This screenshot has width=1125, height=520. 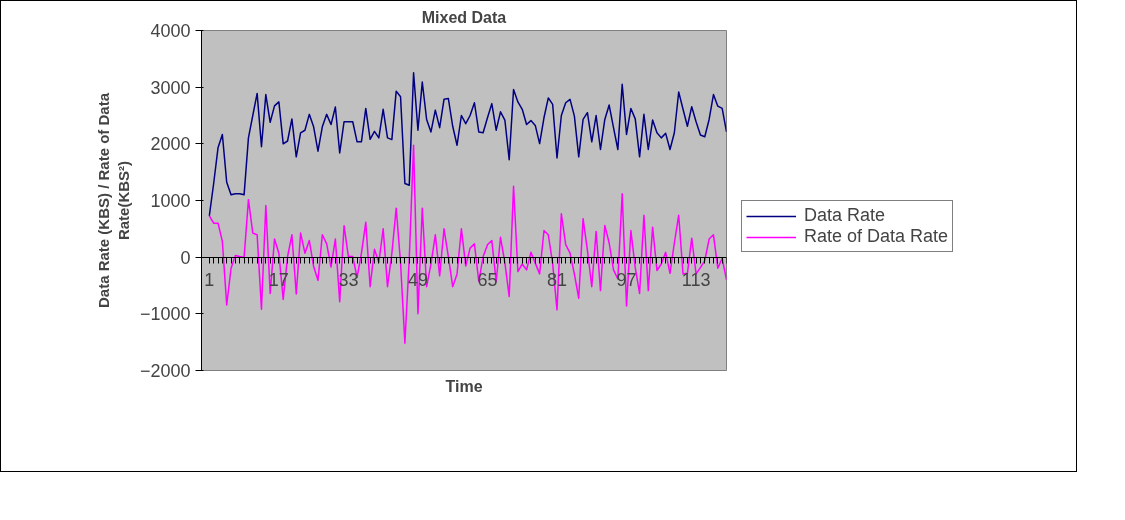 What do you see at coordinates (464, 17) in the screenshot?
I see `chart-title: Mixed Data` at bounding box center [464, 17].